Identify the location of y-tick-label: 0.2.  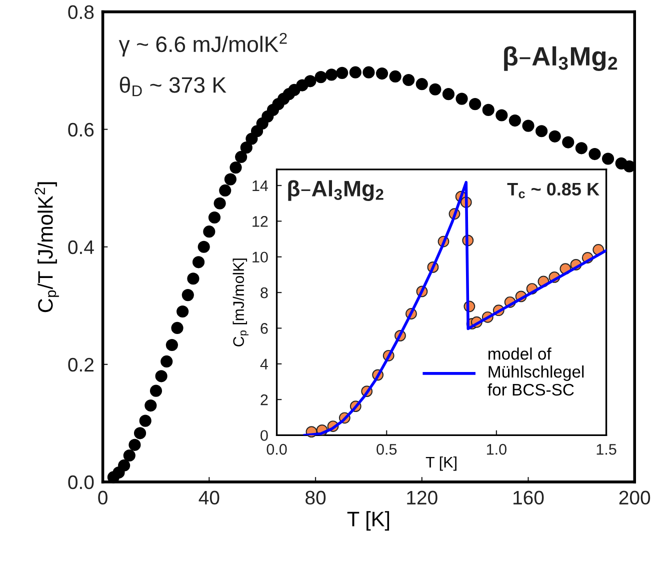
(81, 365).